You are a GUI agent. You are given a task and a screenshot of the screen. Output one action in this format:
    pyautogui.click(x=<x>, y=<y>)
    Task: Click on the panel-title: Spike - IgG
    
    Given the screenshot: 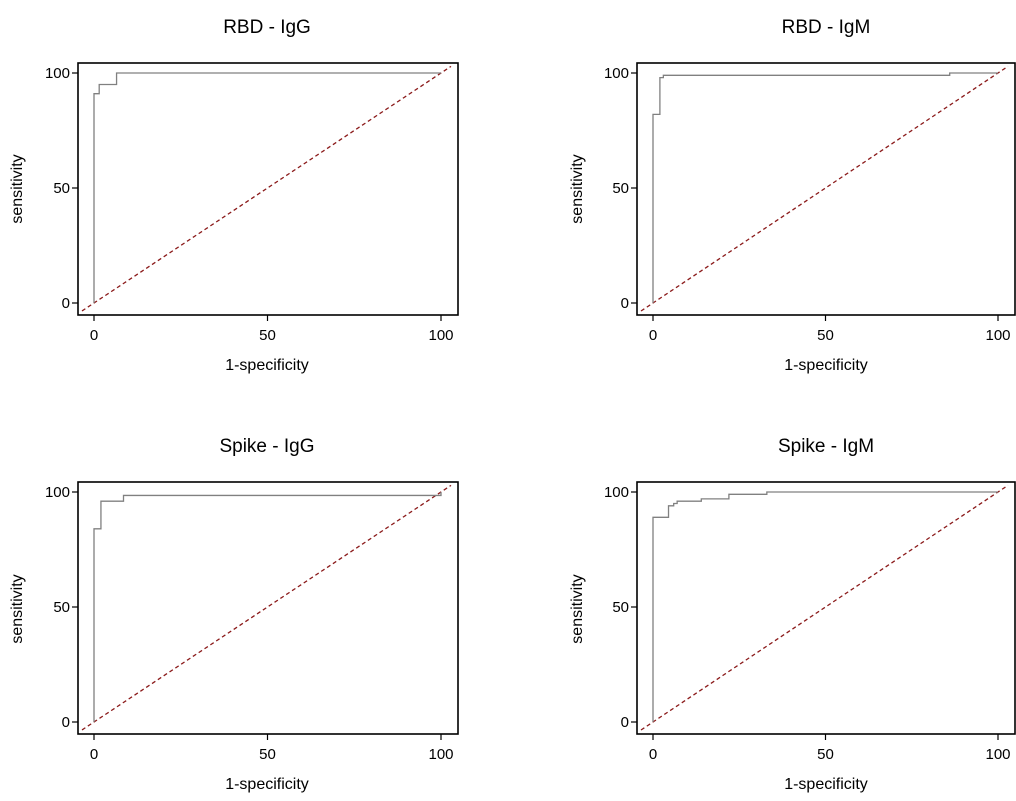 What is the action you would take?
    pyautogui.click(x=266, y=446)
    